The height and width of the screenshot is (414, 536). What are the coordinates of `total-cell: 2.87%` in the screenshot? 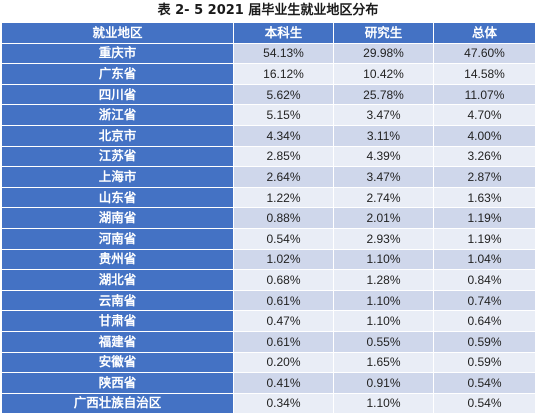 It's located at (484, 177).